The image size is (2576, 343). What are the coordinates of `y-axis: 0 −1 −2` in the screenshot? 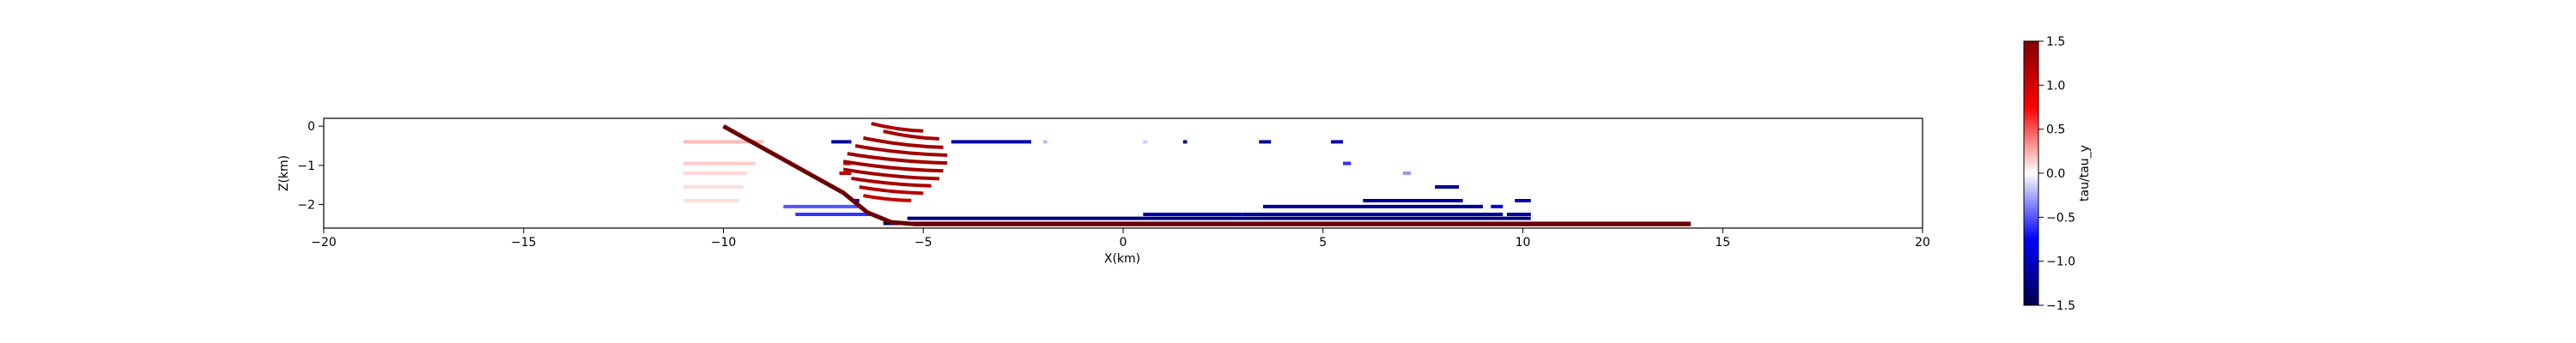 It's located at (311, 166).